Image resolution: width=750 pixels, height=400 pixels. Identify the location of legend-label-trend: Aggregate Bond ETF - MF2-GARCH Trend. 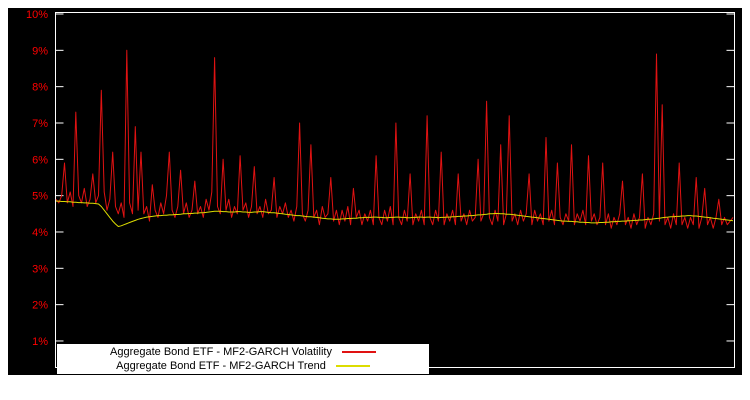
(221, 365).